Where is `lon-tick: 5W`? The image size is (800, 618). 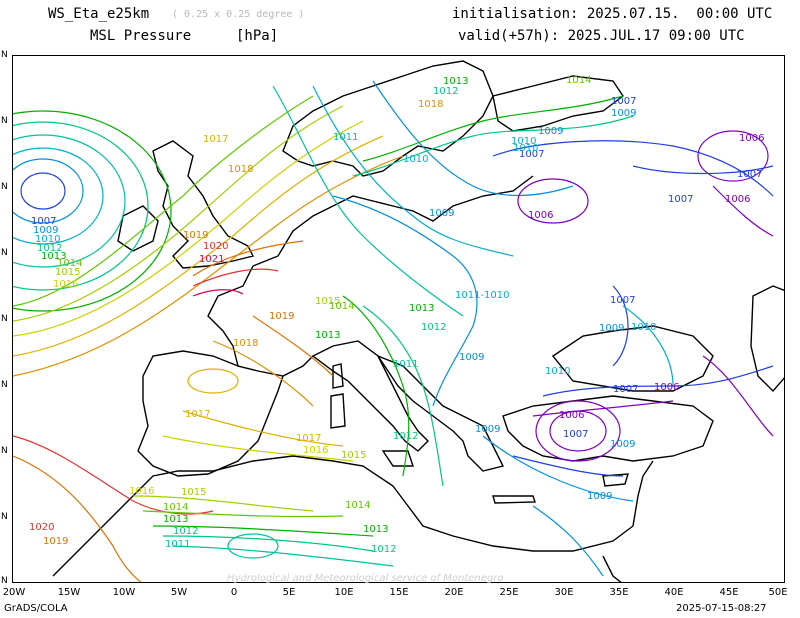 lon-tick: 5W is located at coordinates (179, 592).